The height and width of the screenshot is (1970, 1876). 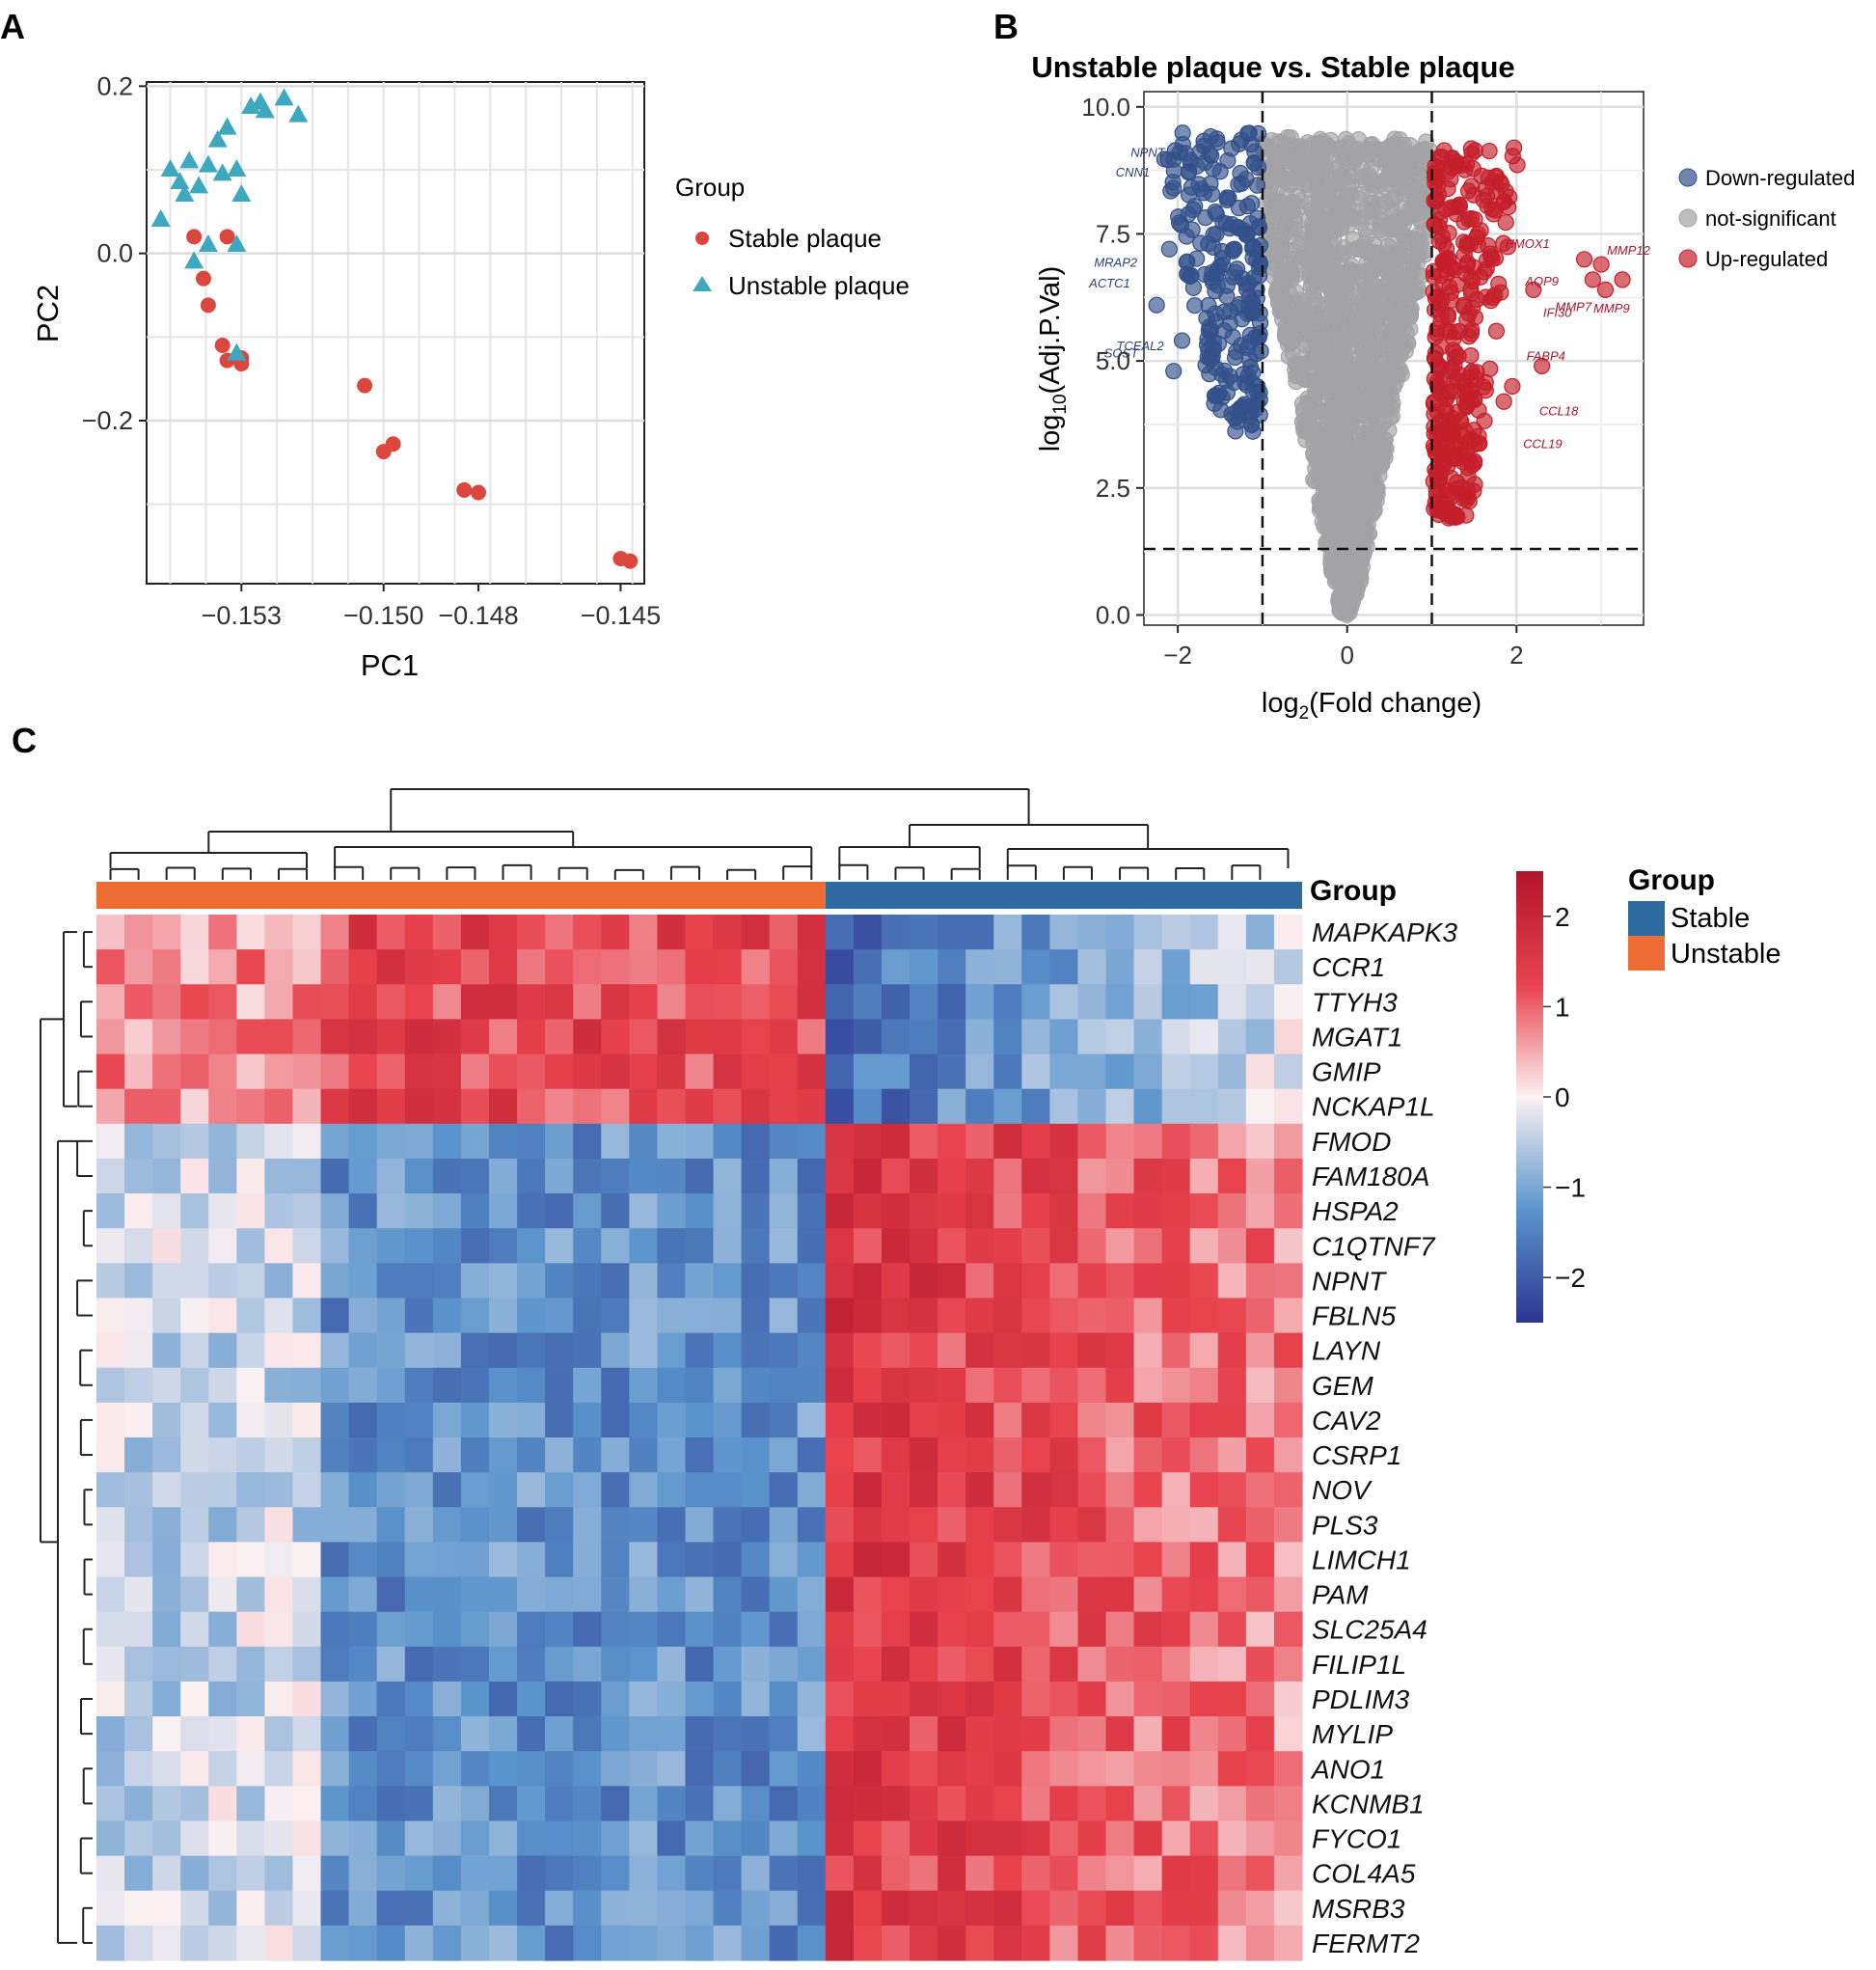 What do you see at coordinates (478, 615) in the screenshot?
I see `pca-x-tick-label: −0.148` at bounding box center [478, 615].